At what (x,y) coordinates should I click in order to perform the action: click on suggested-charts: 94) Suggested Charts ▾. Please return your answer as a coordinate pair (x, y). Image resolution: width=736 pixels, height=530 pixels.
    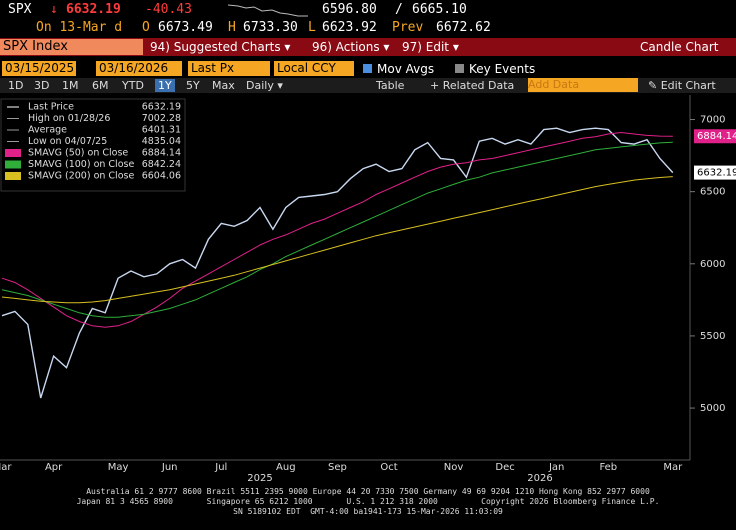
    Looking at the image, I should click on (220, 47).